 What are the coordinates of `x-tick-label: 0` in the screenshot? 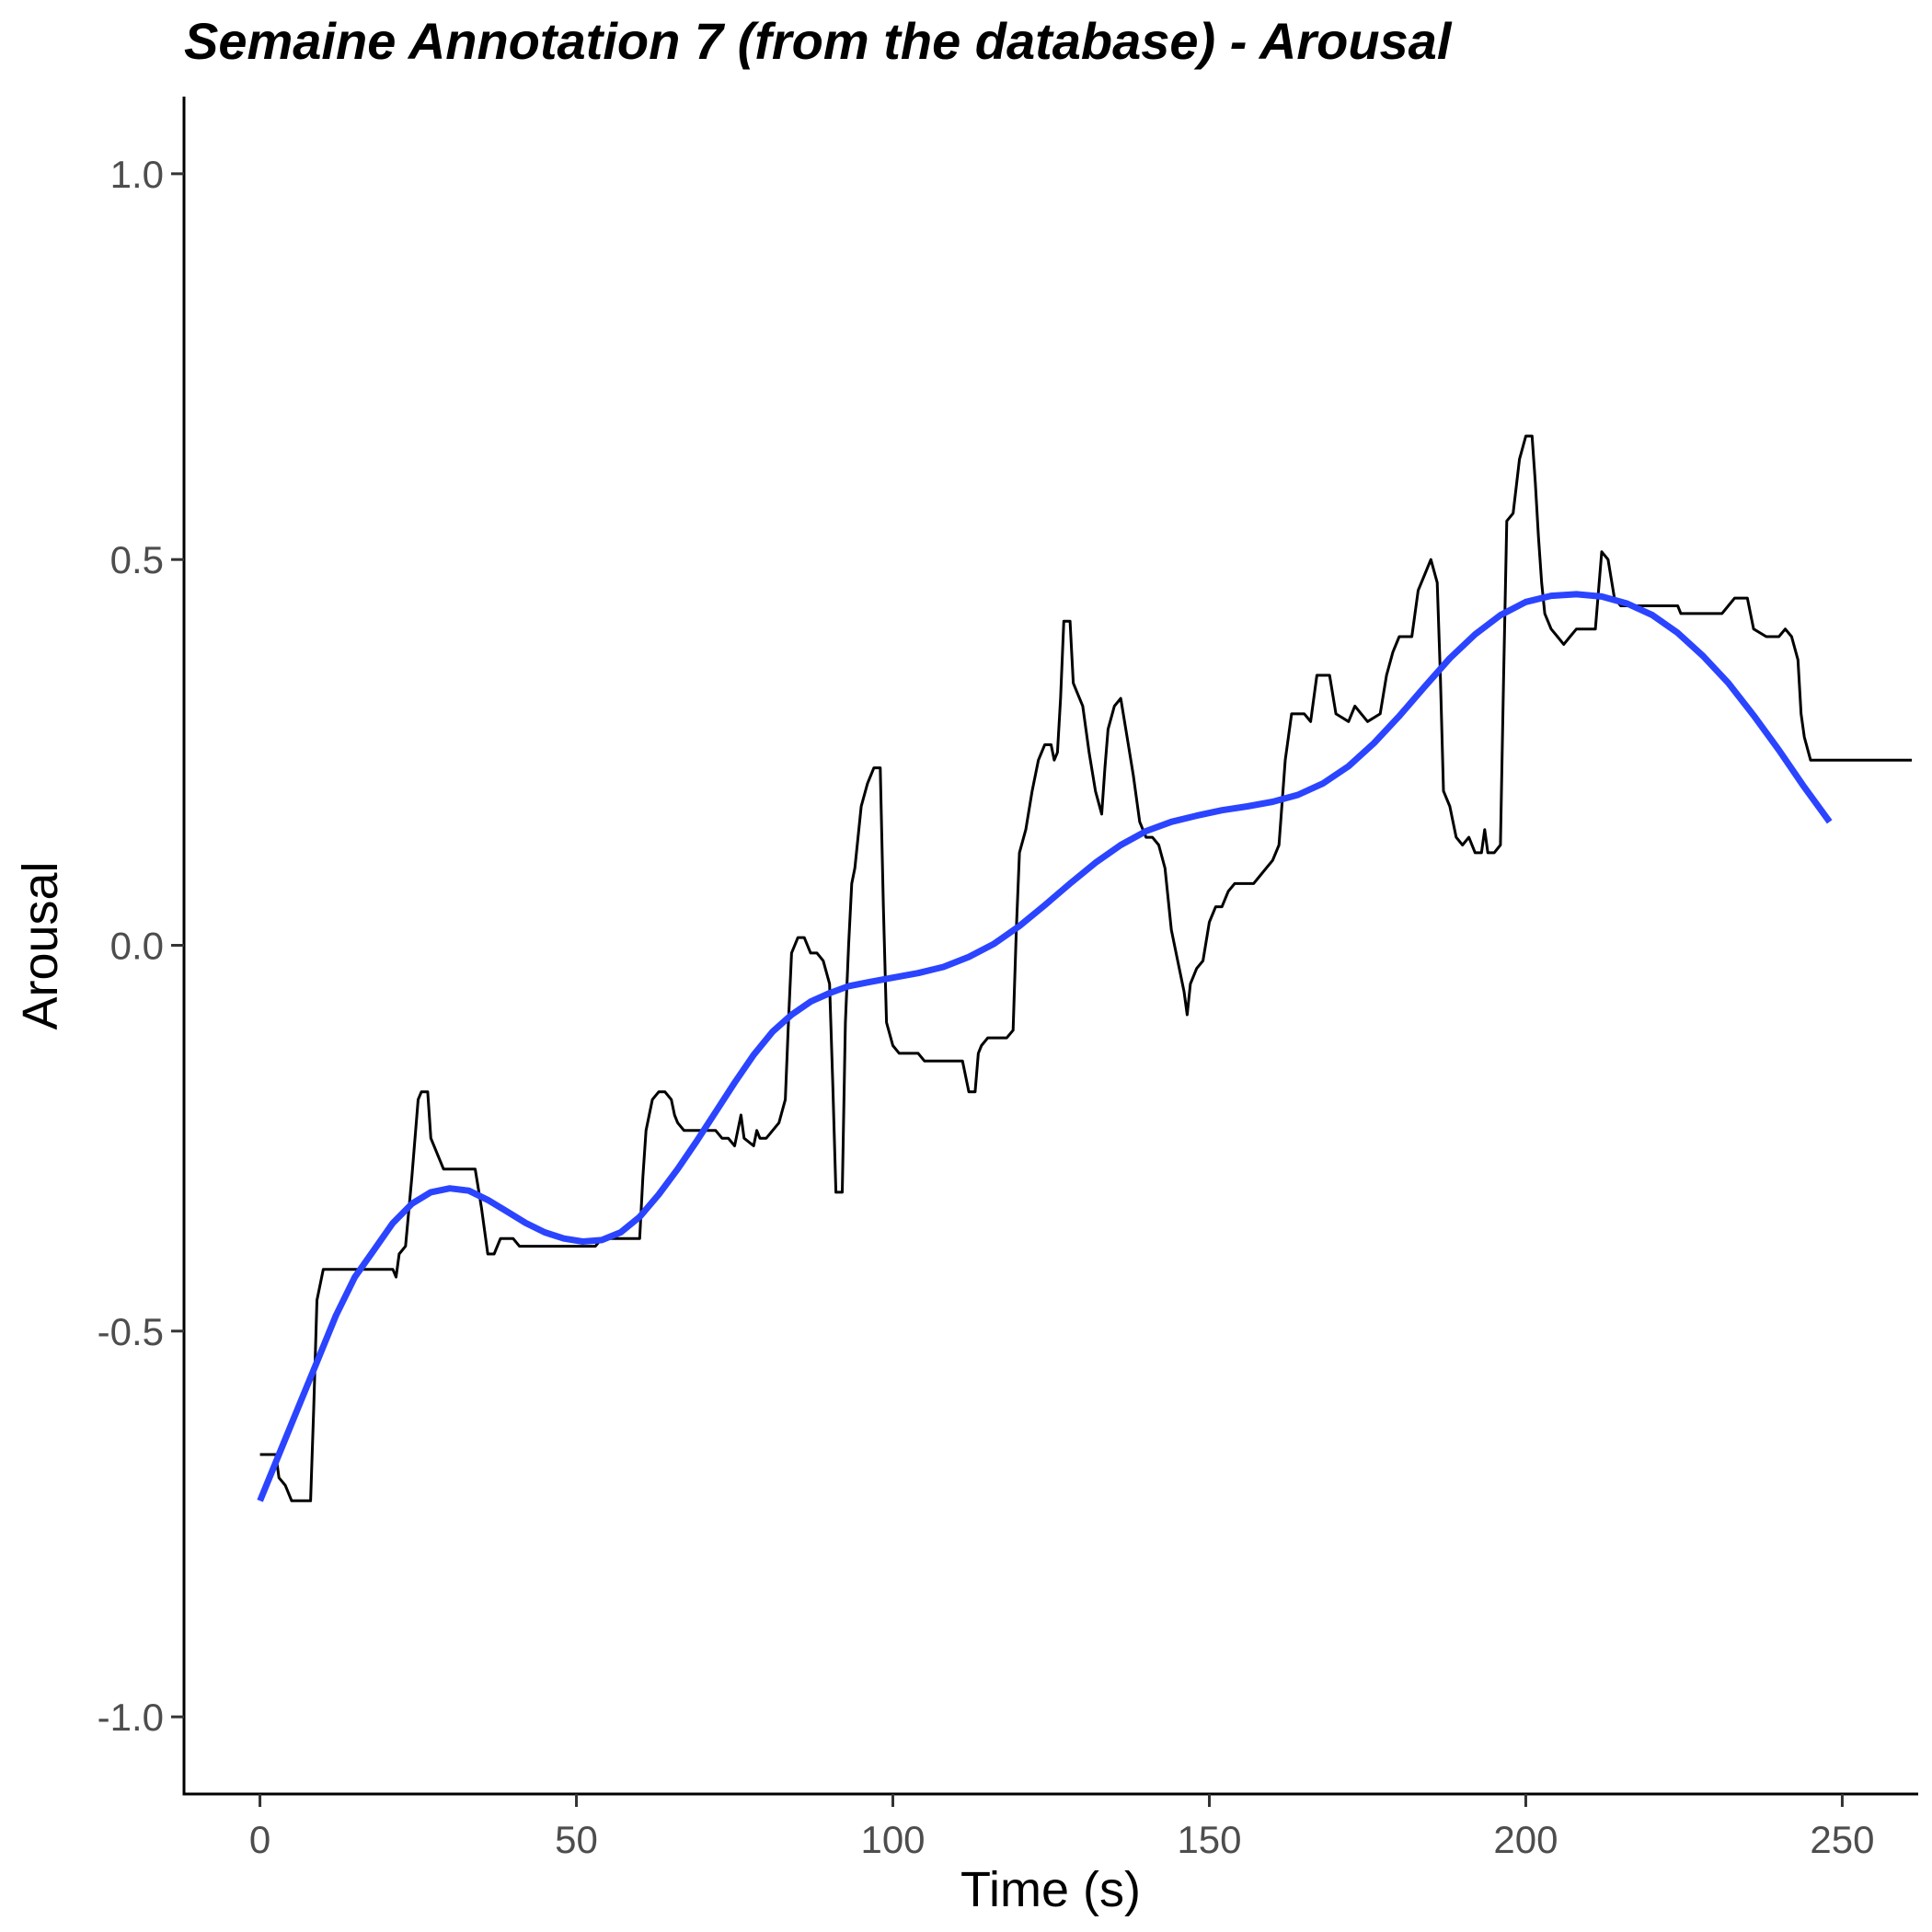 It's located at (259, 1839).